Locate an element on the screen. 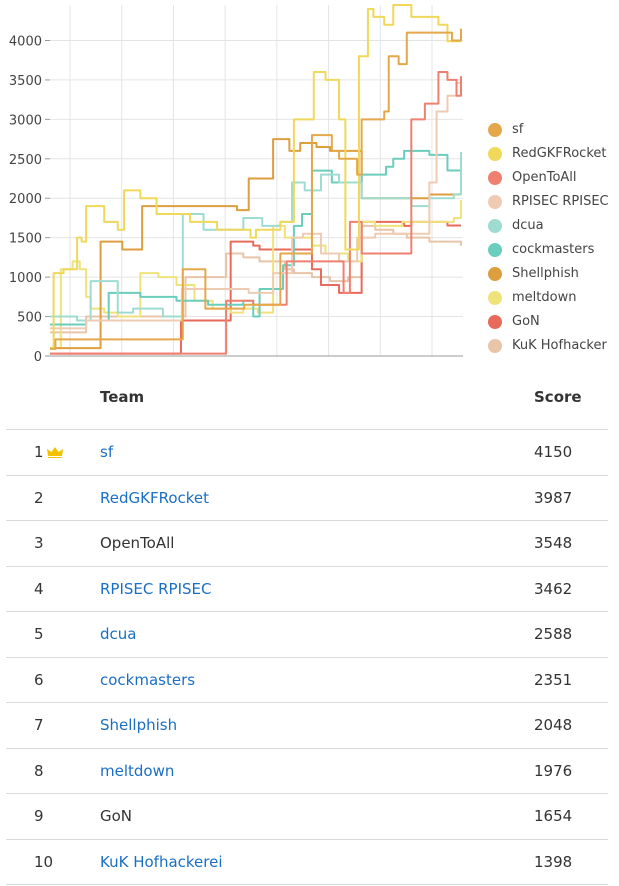 Image resolution: width=619 pixels, height=886 pixels. legend-item: sf is located at coordinates (548, 130).